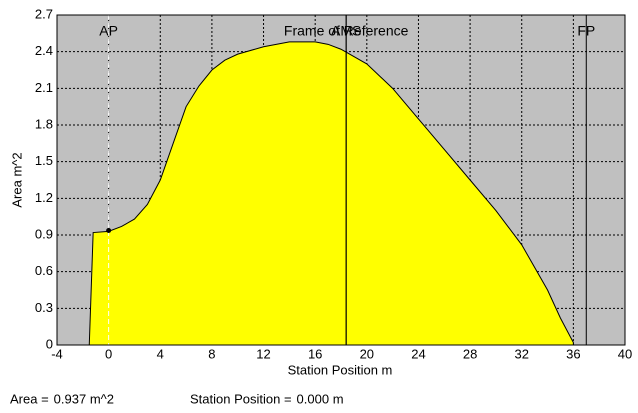  I want to click on y-tick-label: 0.9, so click(44, 233).